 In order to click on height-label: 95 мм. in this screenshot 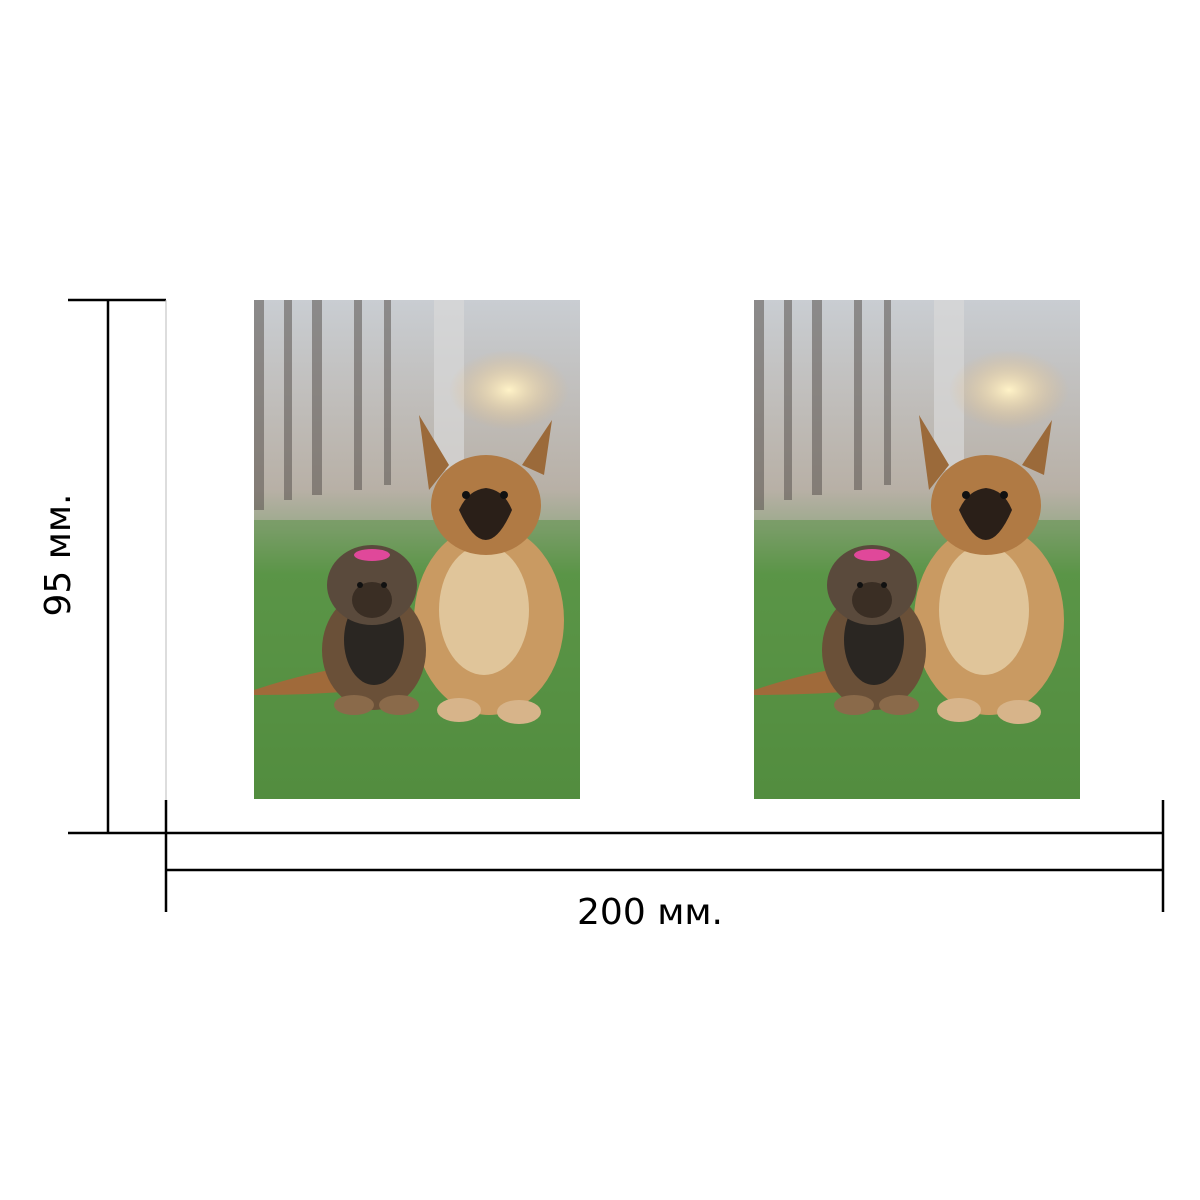, I will do `click(58, 554)`.